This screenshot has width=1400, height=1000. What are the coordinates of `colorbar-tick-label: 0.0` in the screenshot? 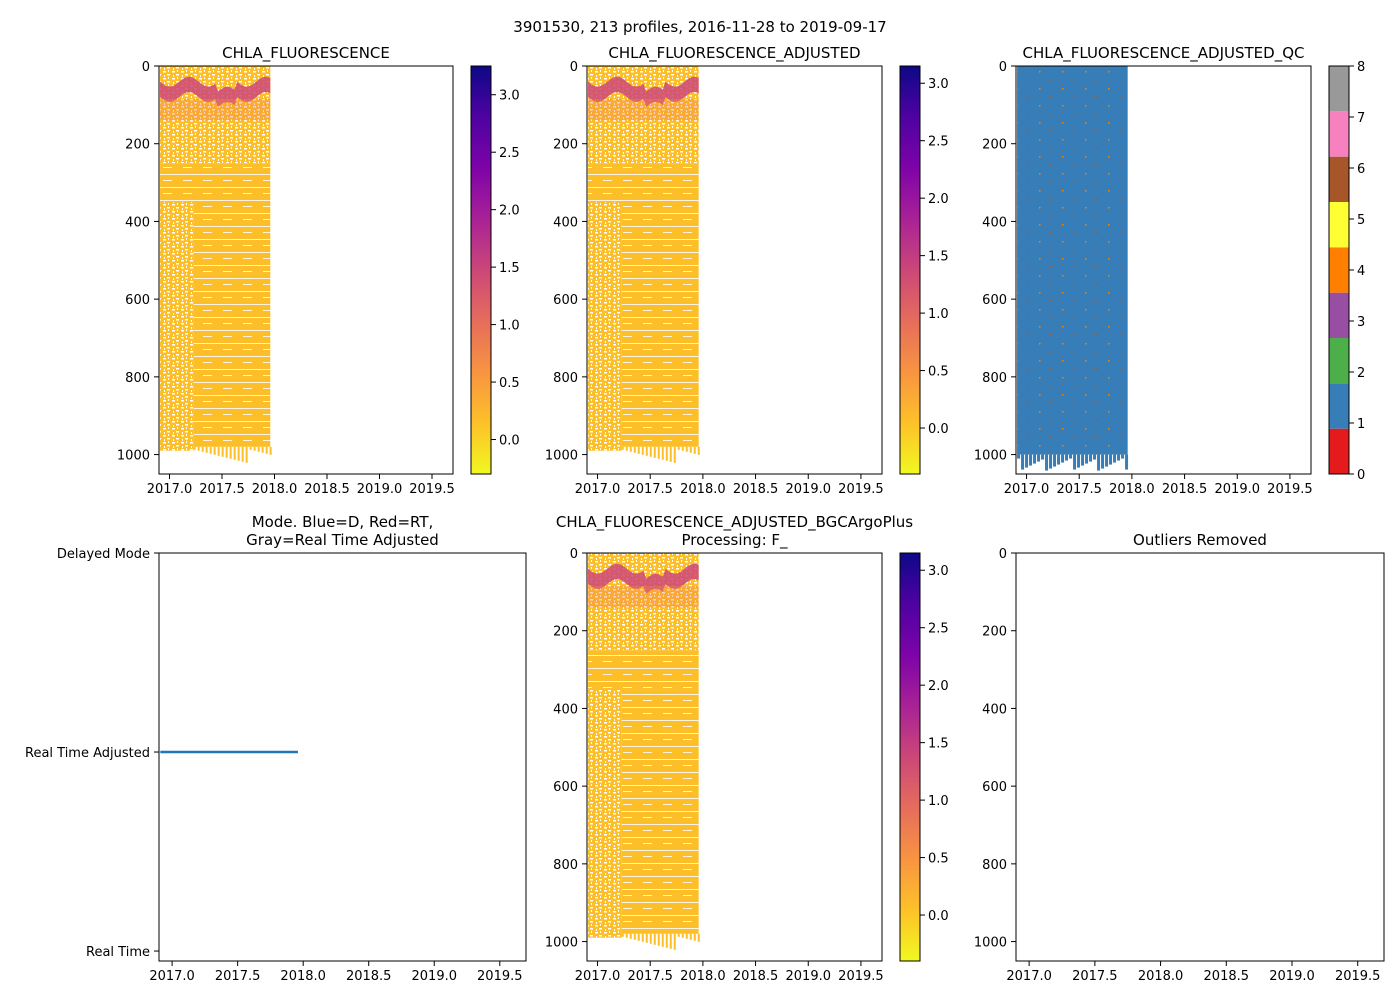 It's located at (509, 441).